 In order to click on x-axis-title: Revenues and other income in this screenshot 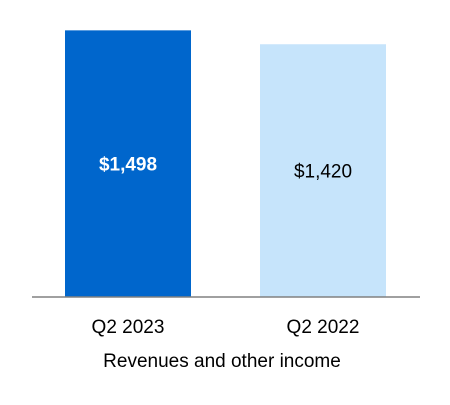, I will do `click(222, 361)`.